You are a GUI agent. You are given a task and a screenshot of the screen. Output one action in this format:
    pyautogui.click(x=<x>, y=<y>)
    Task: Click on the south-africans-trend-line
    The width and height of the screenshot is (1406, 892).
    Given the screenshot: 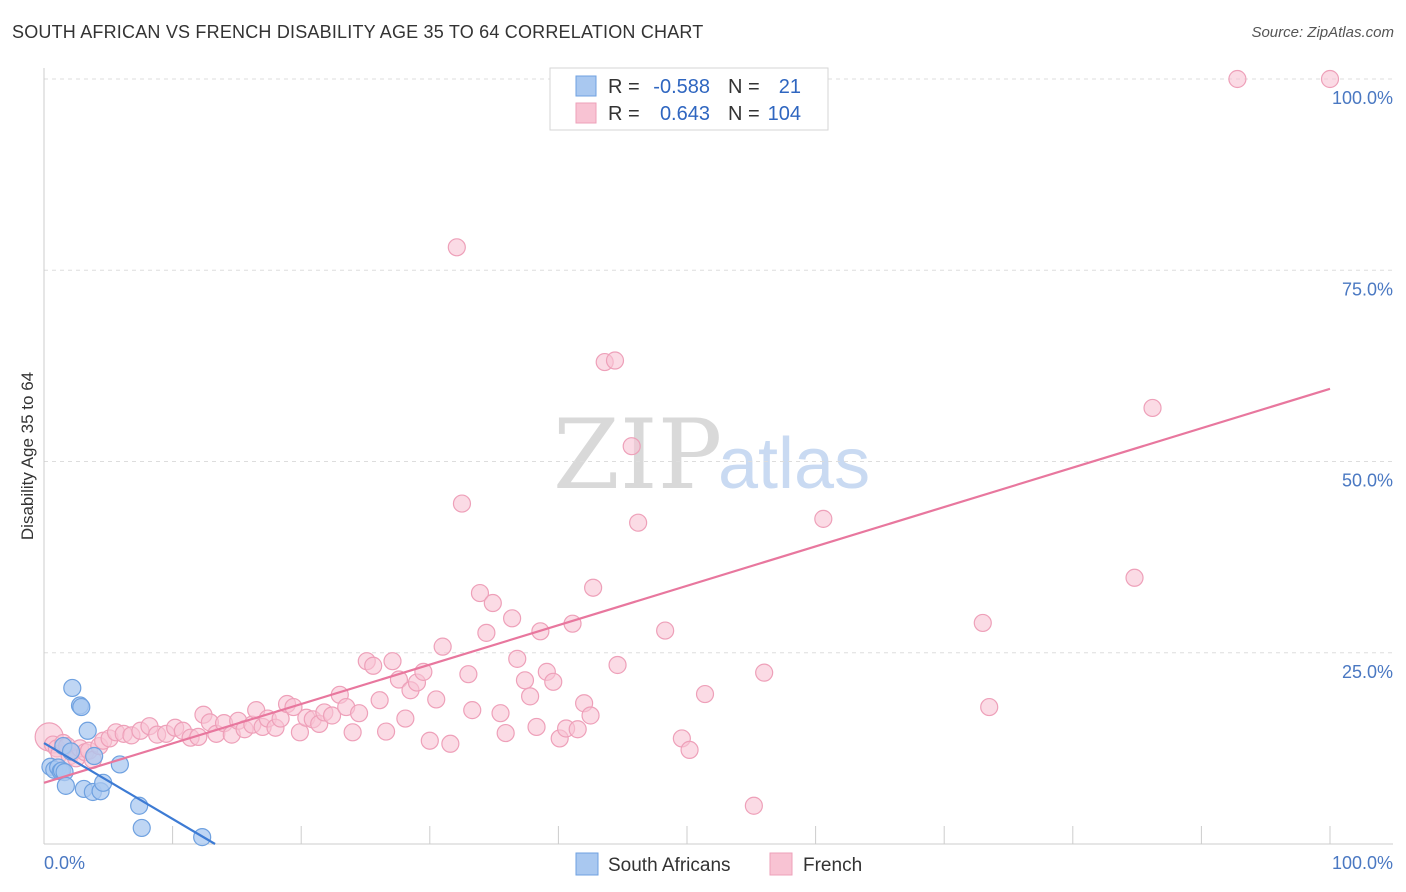 What is the action you would take?
    pyautogui.click(x=129, y=793)
    